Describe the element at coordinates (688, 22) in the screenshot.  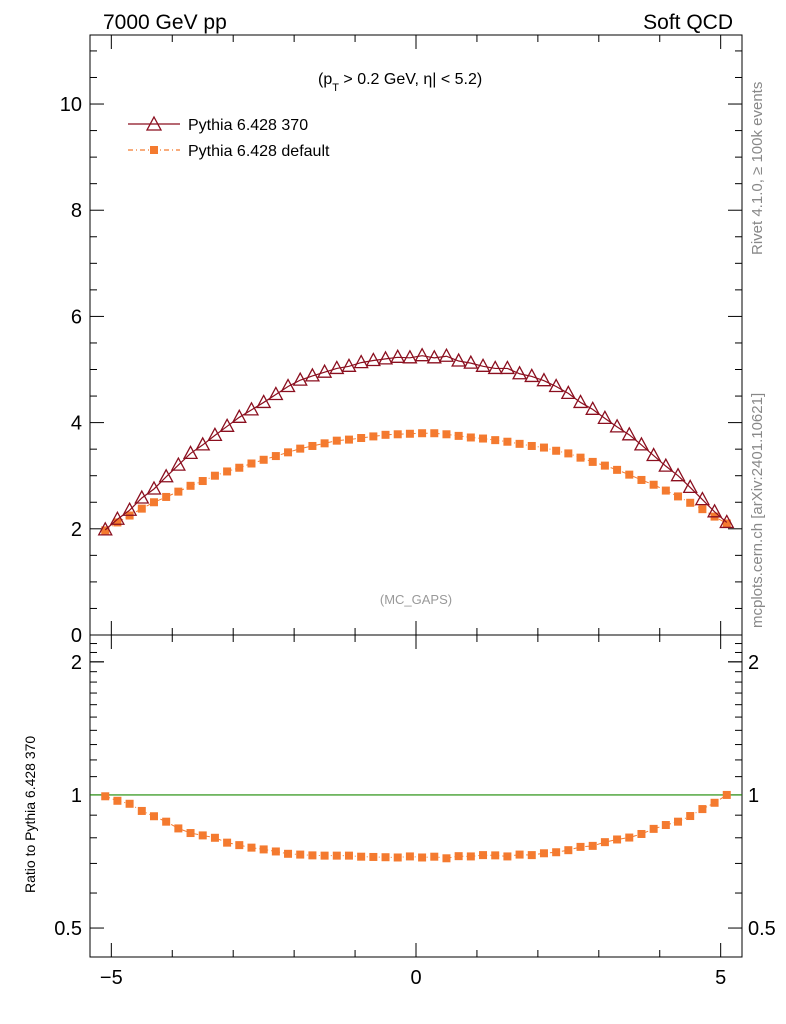
I see `header-category-label: Soft QCD` at that location.